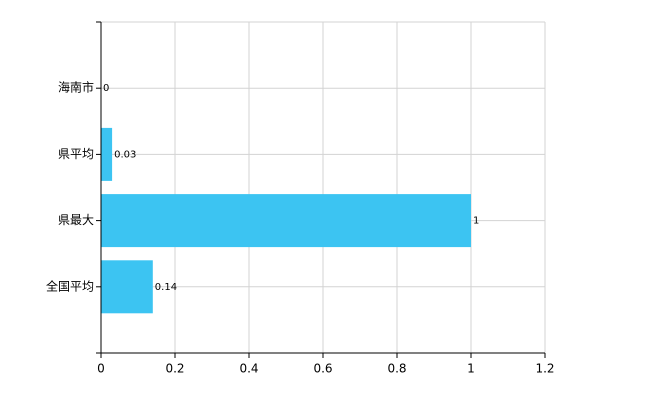  What do you see at coordinates (322, 369) in the screenshot?
I see `x-tick-label: 0.6` at bounding box center [322, 369].